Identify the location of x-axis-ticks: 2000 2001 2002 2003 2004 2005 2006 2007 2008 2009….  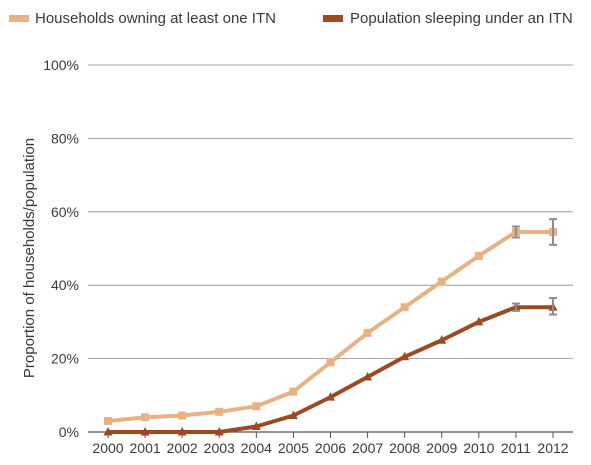
(330, 444).